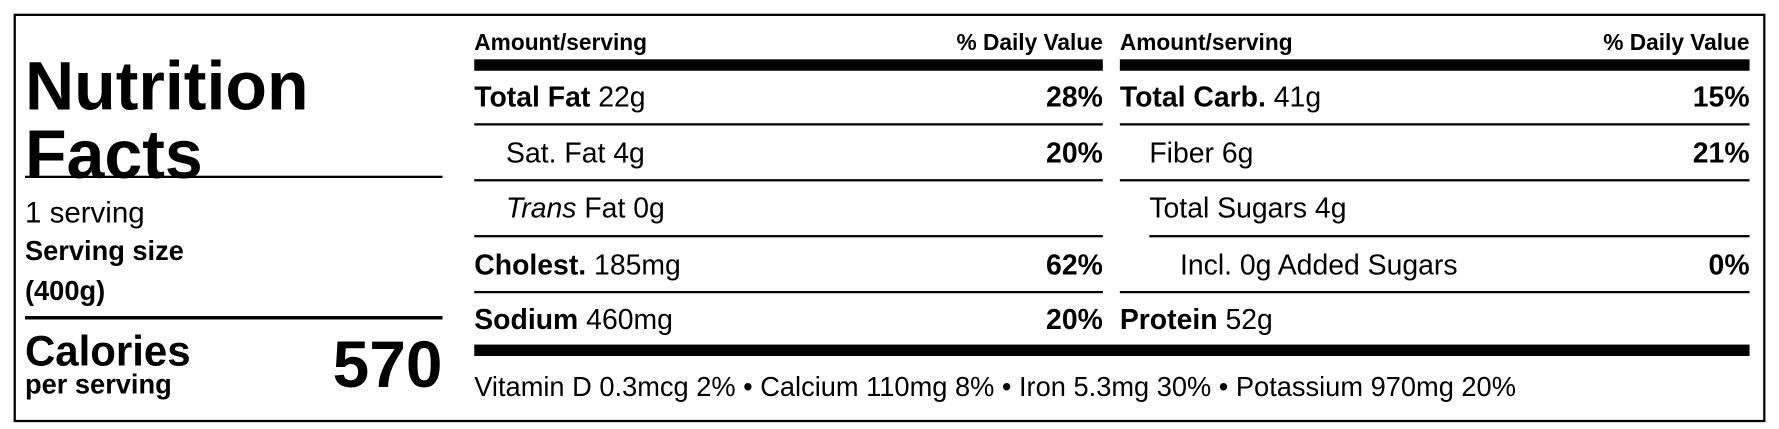 The width and height of the screenshot is (1779, 429). I want to click on nutrient: Total Fat, so click(532, 97).